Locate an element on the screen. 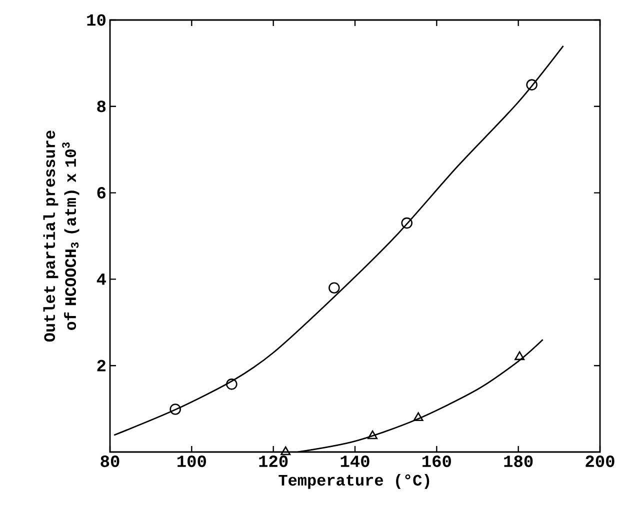 The width and height of the screenshot is (626, 531). x-tick-label: 160 is located at coordinates (436, 462).